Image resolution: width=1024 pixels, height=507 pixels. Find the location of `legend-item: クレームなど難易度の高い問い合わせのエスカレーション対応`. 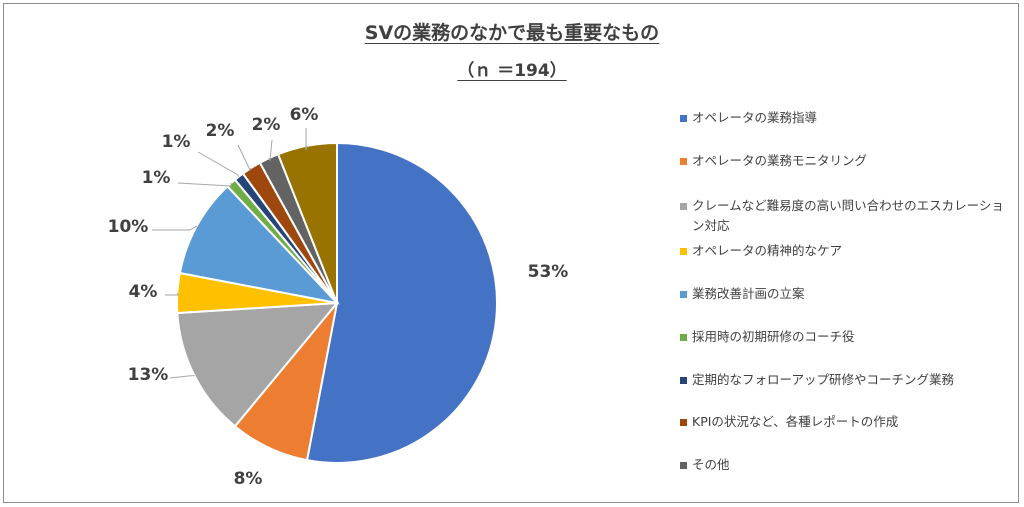

legend-item: クレームなど難易度の高い問い合わせのエスカレーション対応 is located at coordinates (847, 216).